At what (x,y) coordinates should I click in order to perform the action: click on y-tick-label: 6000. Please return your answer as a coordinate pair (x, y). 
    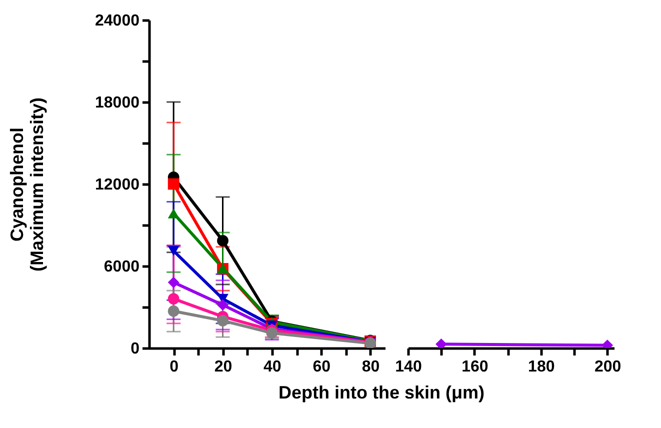
    Looking at the image, I should click on (122, 267).